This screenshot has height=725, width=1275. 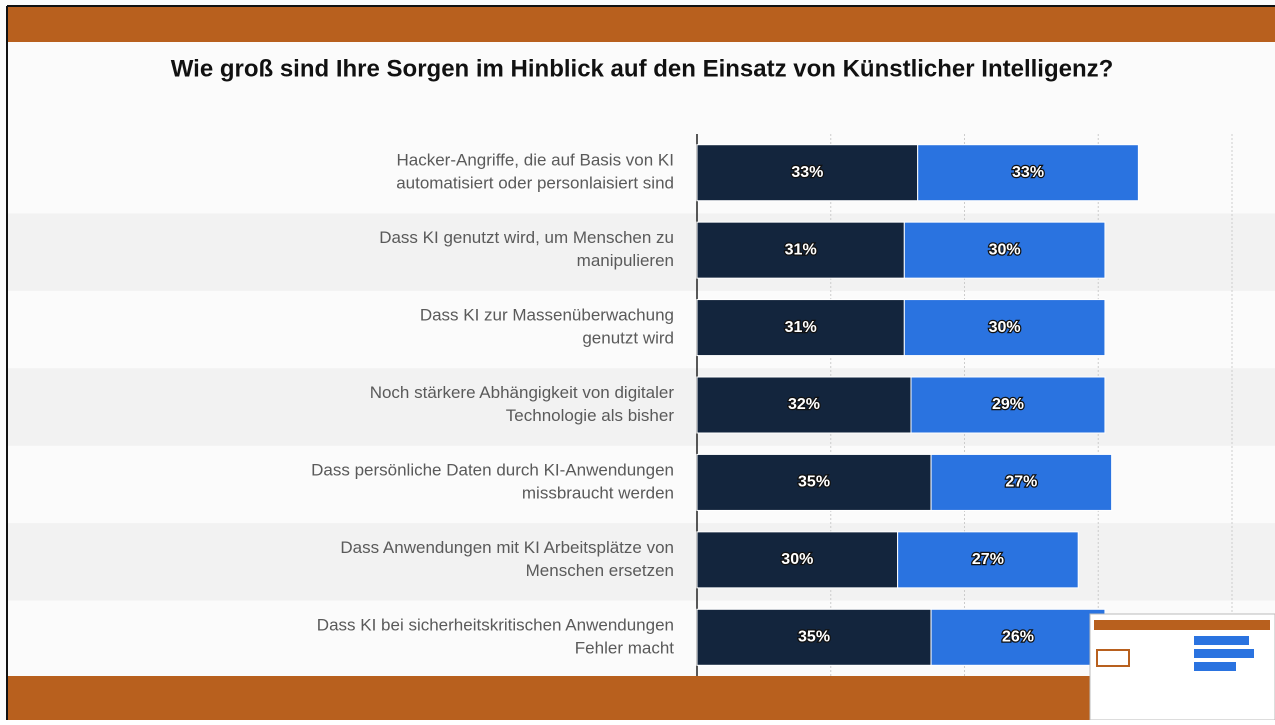 I want to click on category-label: Technologie als bisher, so click(x=590, y=415).